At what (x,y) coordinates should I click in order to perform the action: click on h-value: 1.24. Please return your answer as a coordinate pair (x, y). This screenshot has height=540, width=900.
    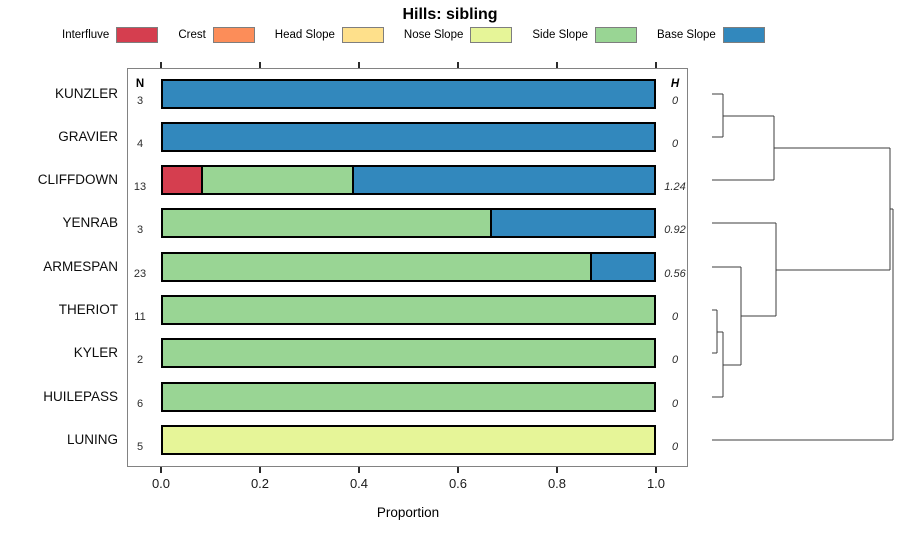
    Looking at the image, I should click on (675, 187).